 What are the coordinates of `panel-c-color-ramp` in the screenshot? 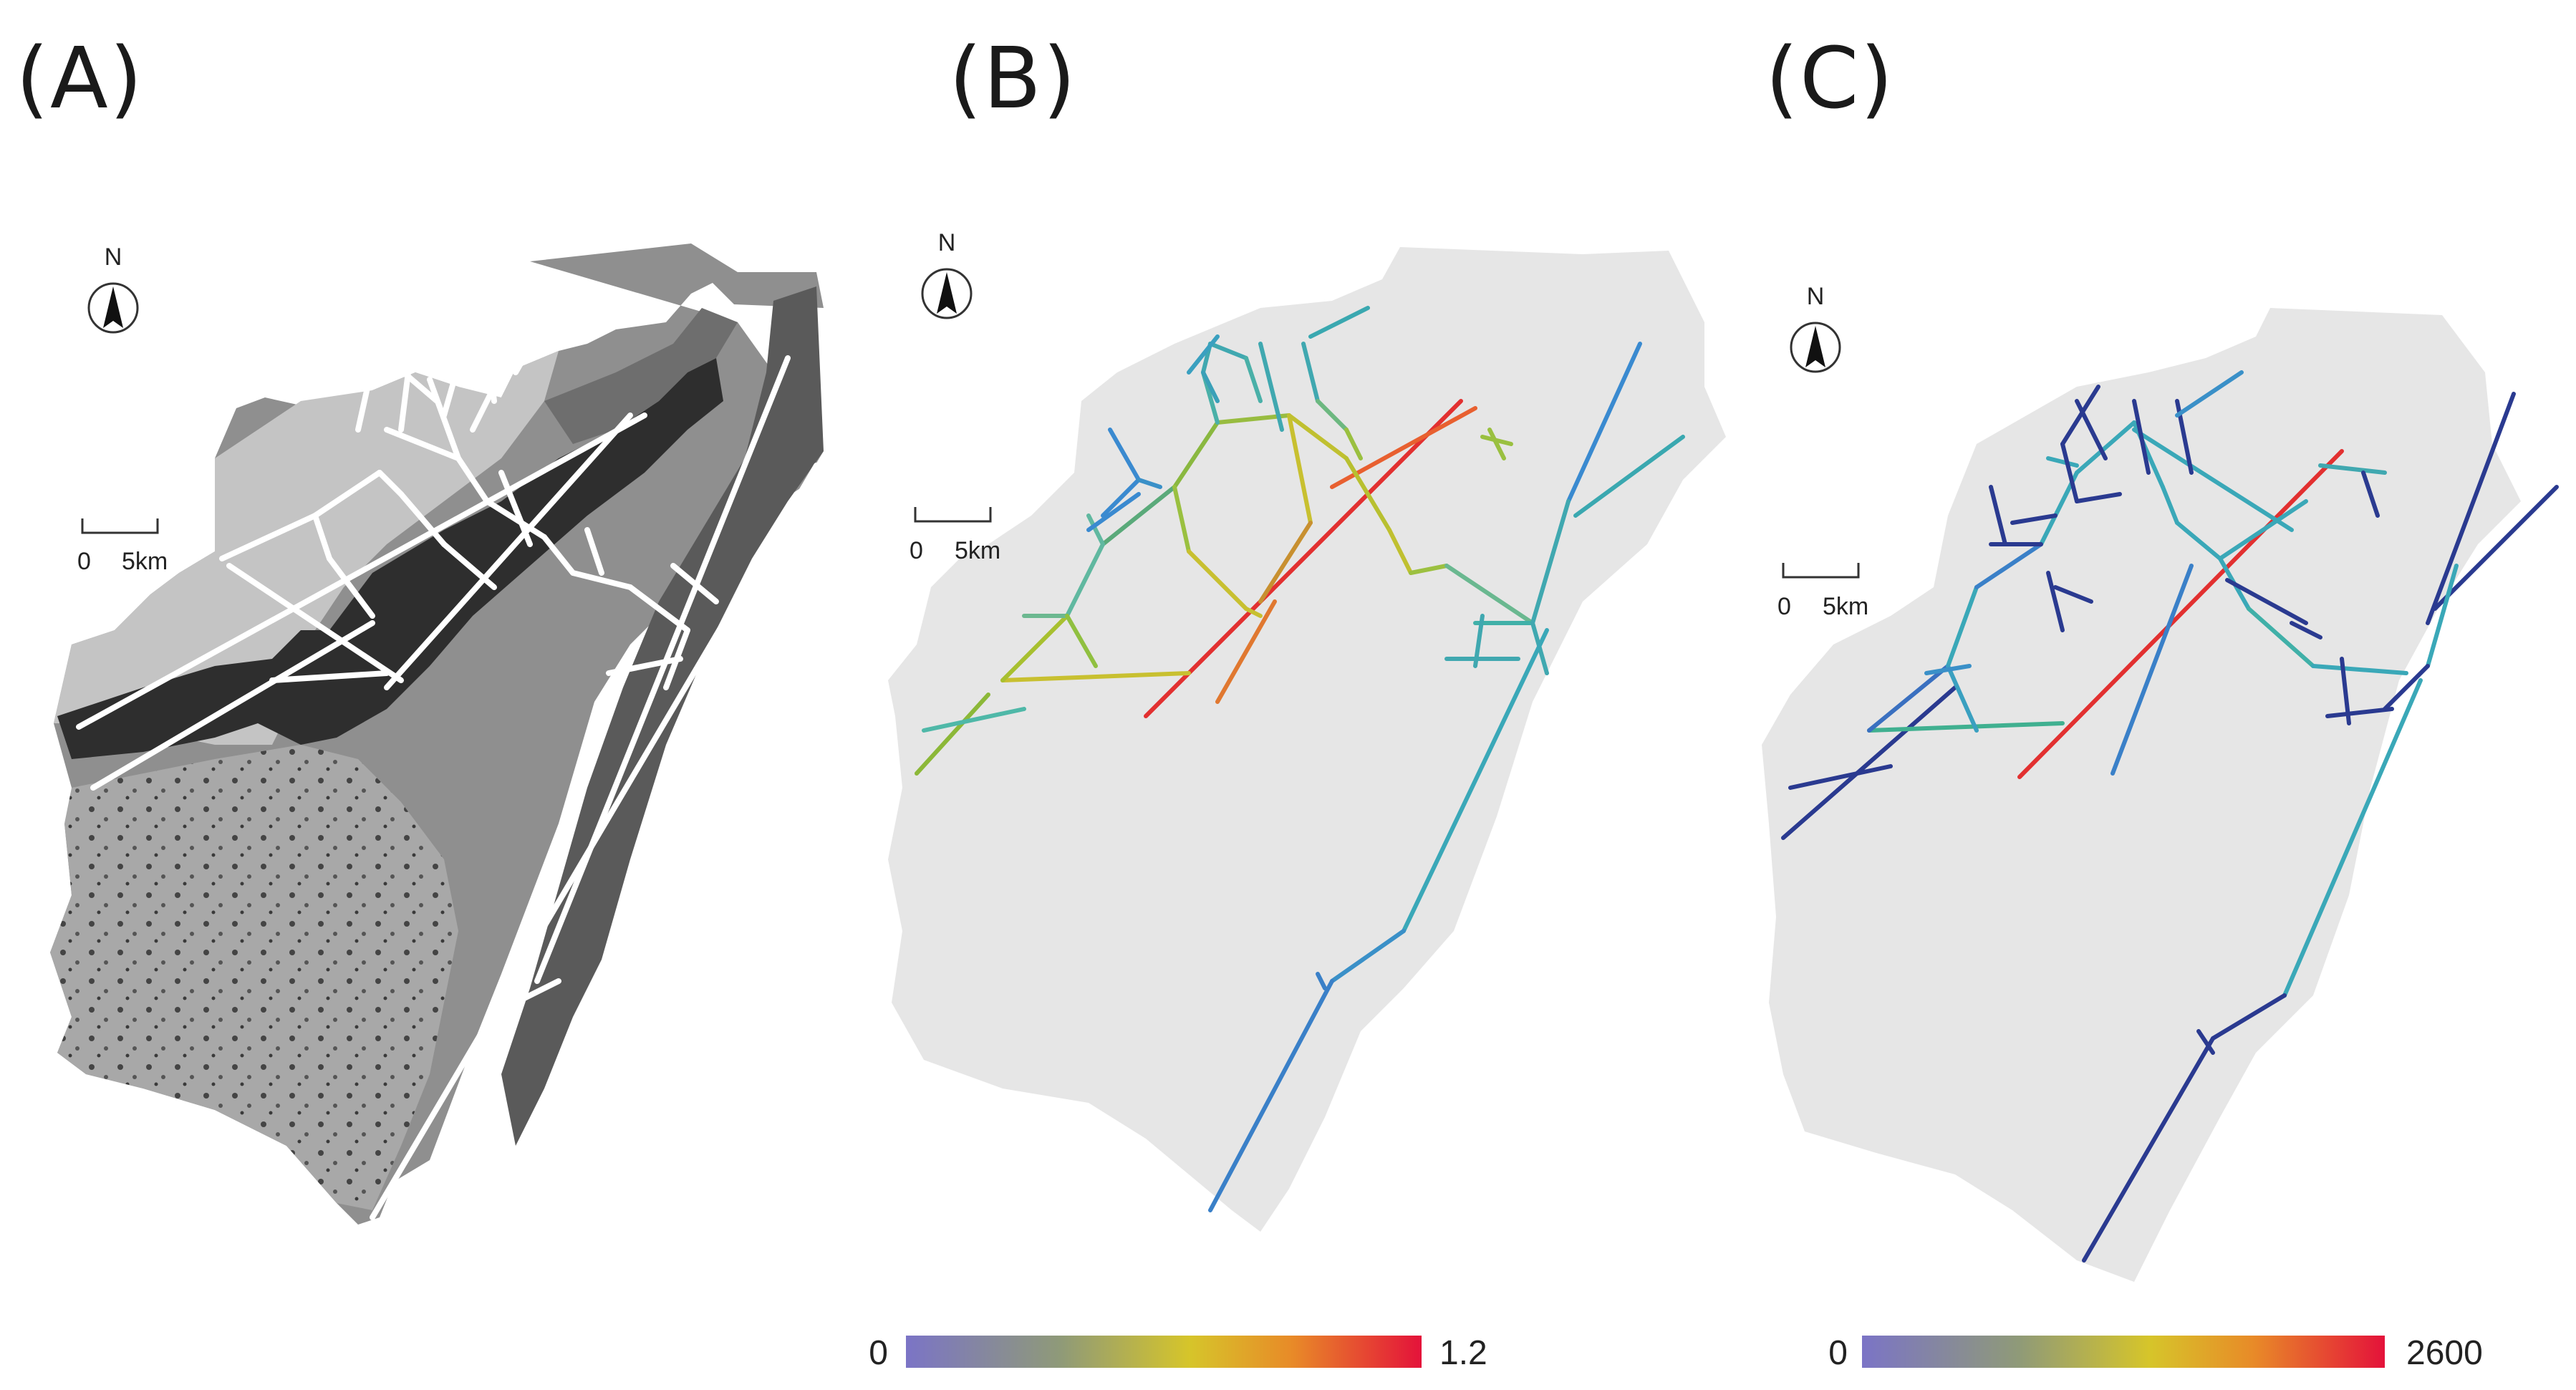 It's located at (2123, 1352).